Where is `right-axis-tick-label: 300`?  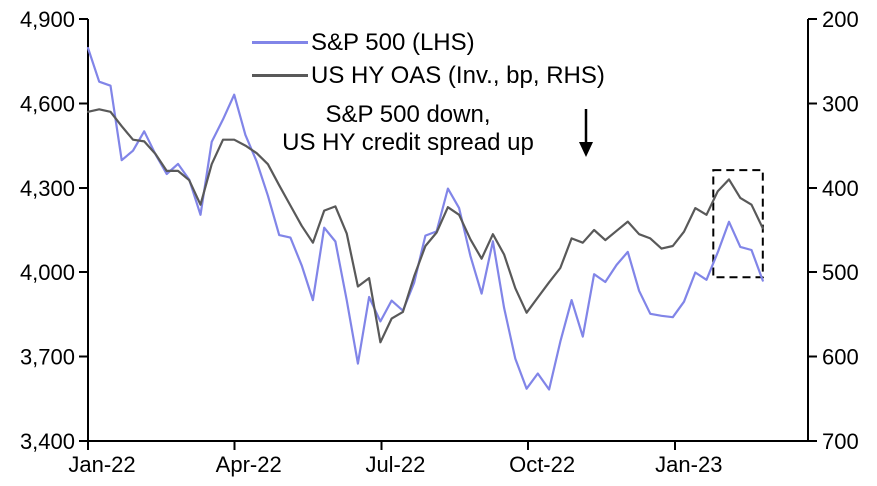
right-axis-tick-label: 300 is located at coordinates (840, 103).